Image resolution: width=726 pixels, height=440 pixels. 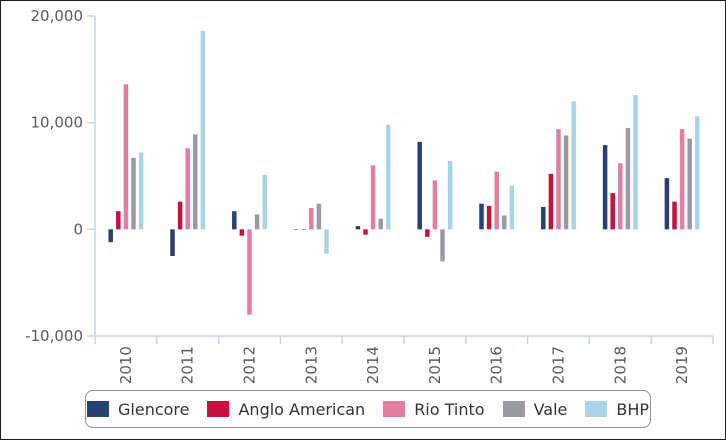 What do you see at coordinates (60, 176) in the screenshot?
I see `y-axis: 20,000 10,000 0 -10,000` at bounding box center [60, 176].